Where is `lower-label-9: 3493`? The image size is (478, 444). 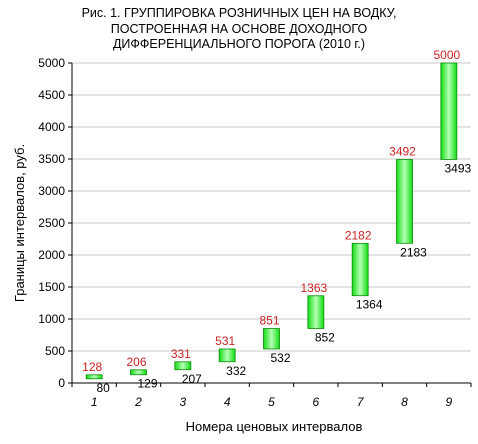
lower-label-9: 3493 is located at coordinates (457, 168).